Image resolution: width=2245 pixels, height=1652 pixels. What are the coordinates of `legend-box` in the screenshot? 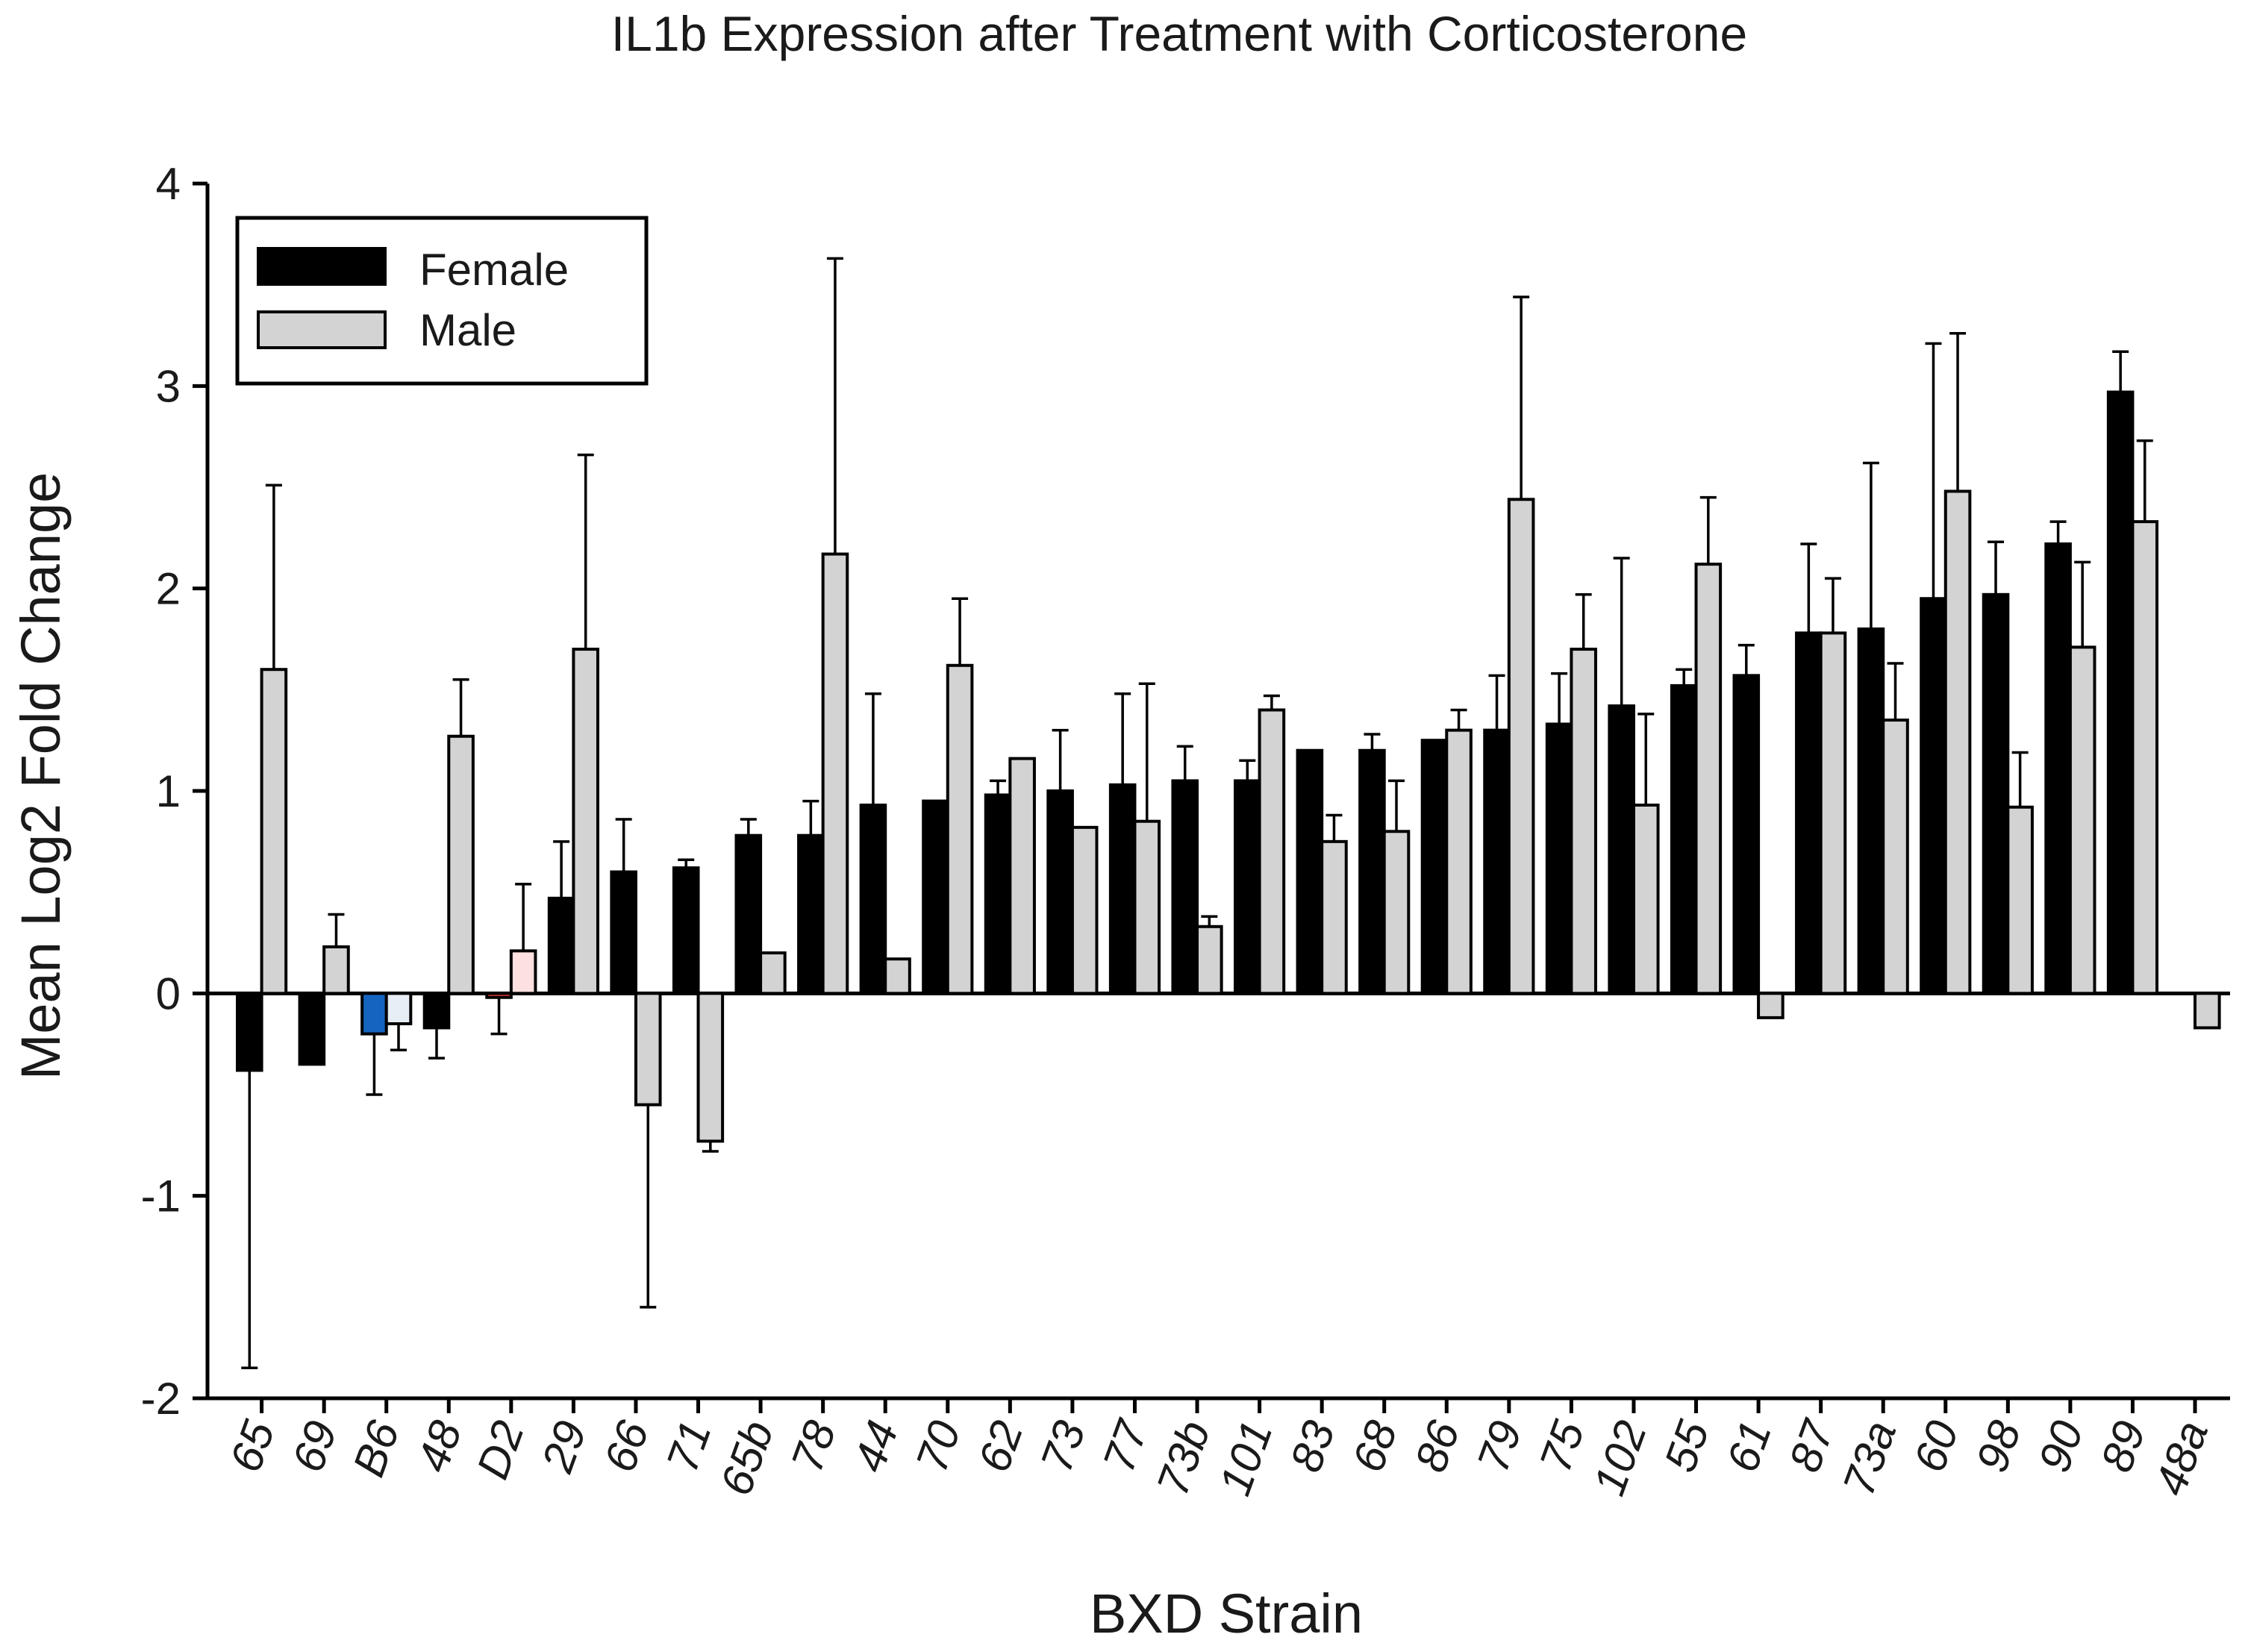 It's located at (442, 301).